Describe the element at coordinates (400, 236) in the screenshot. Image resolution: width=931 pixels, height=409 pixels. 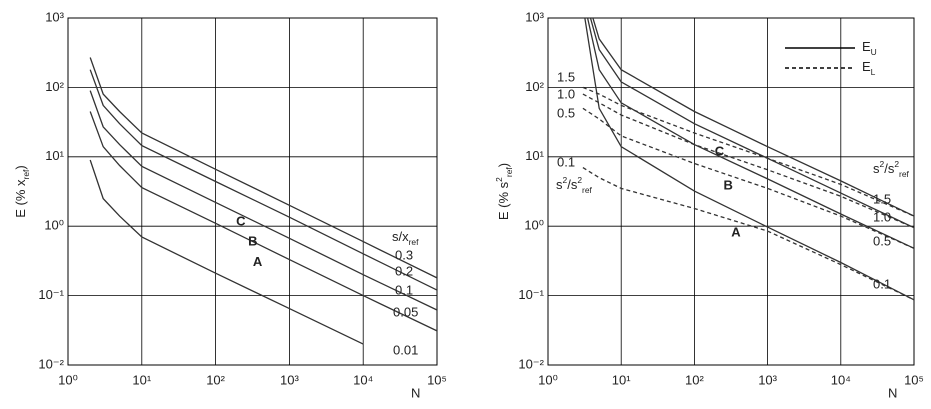
I see `text-part: s/x` at that location.